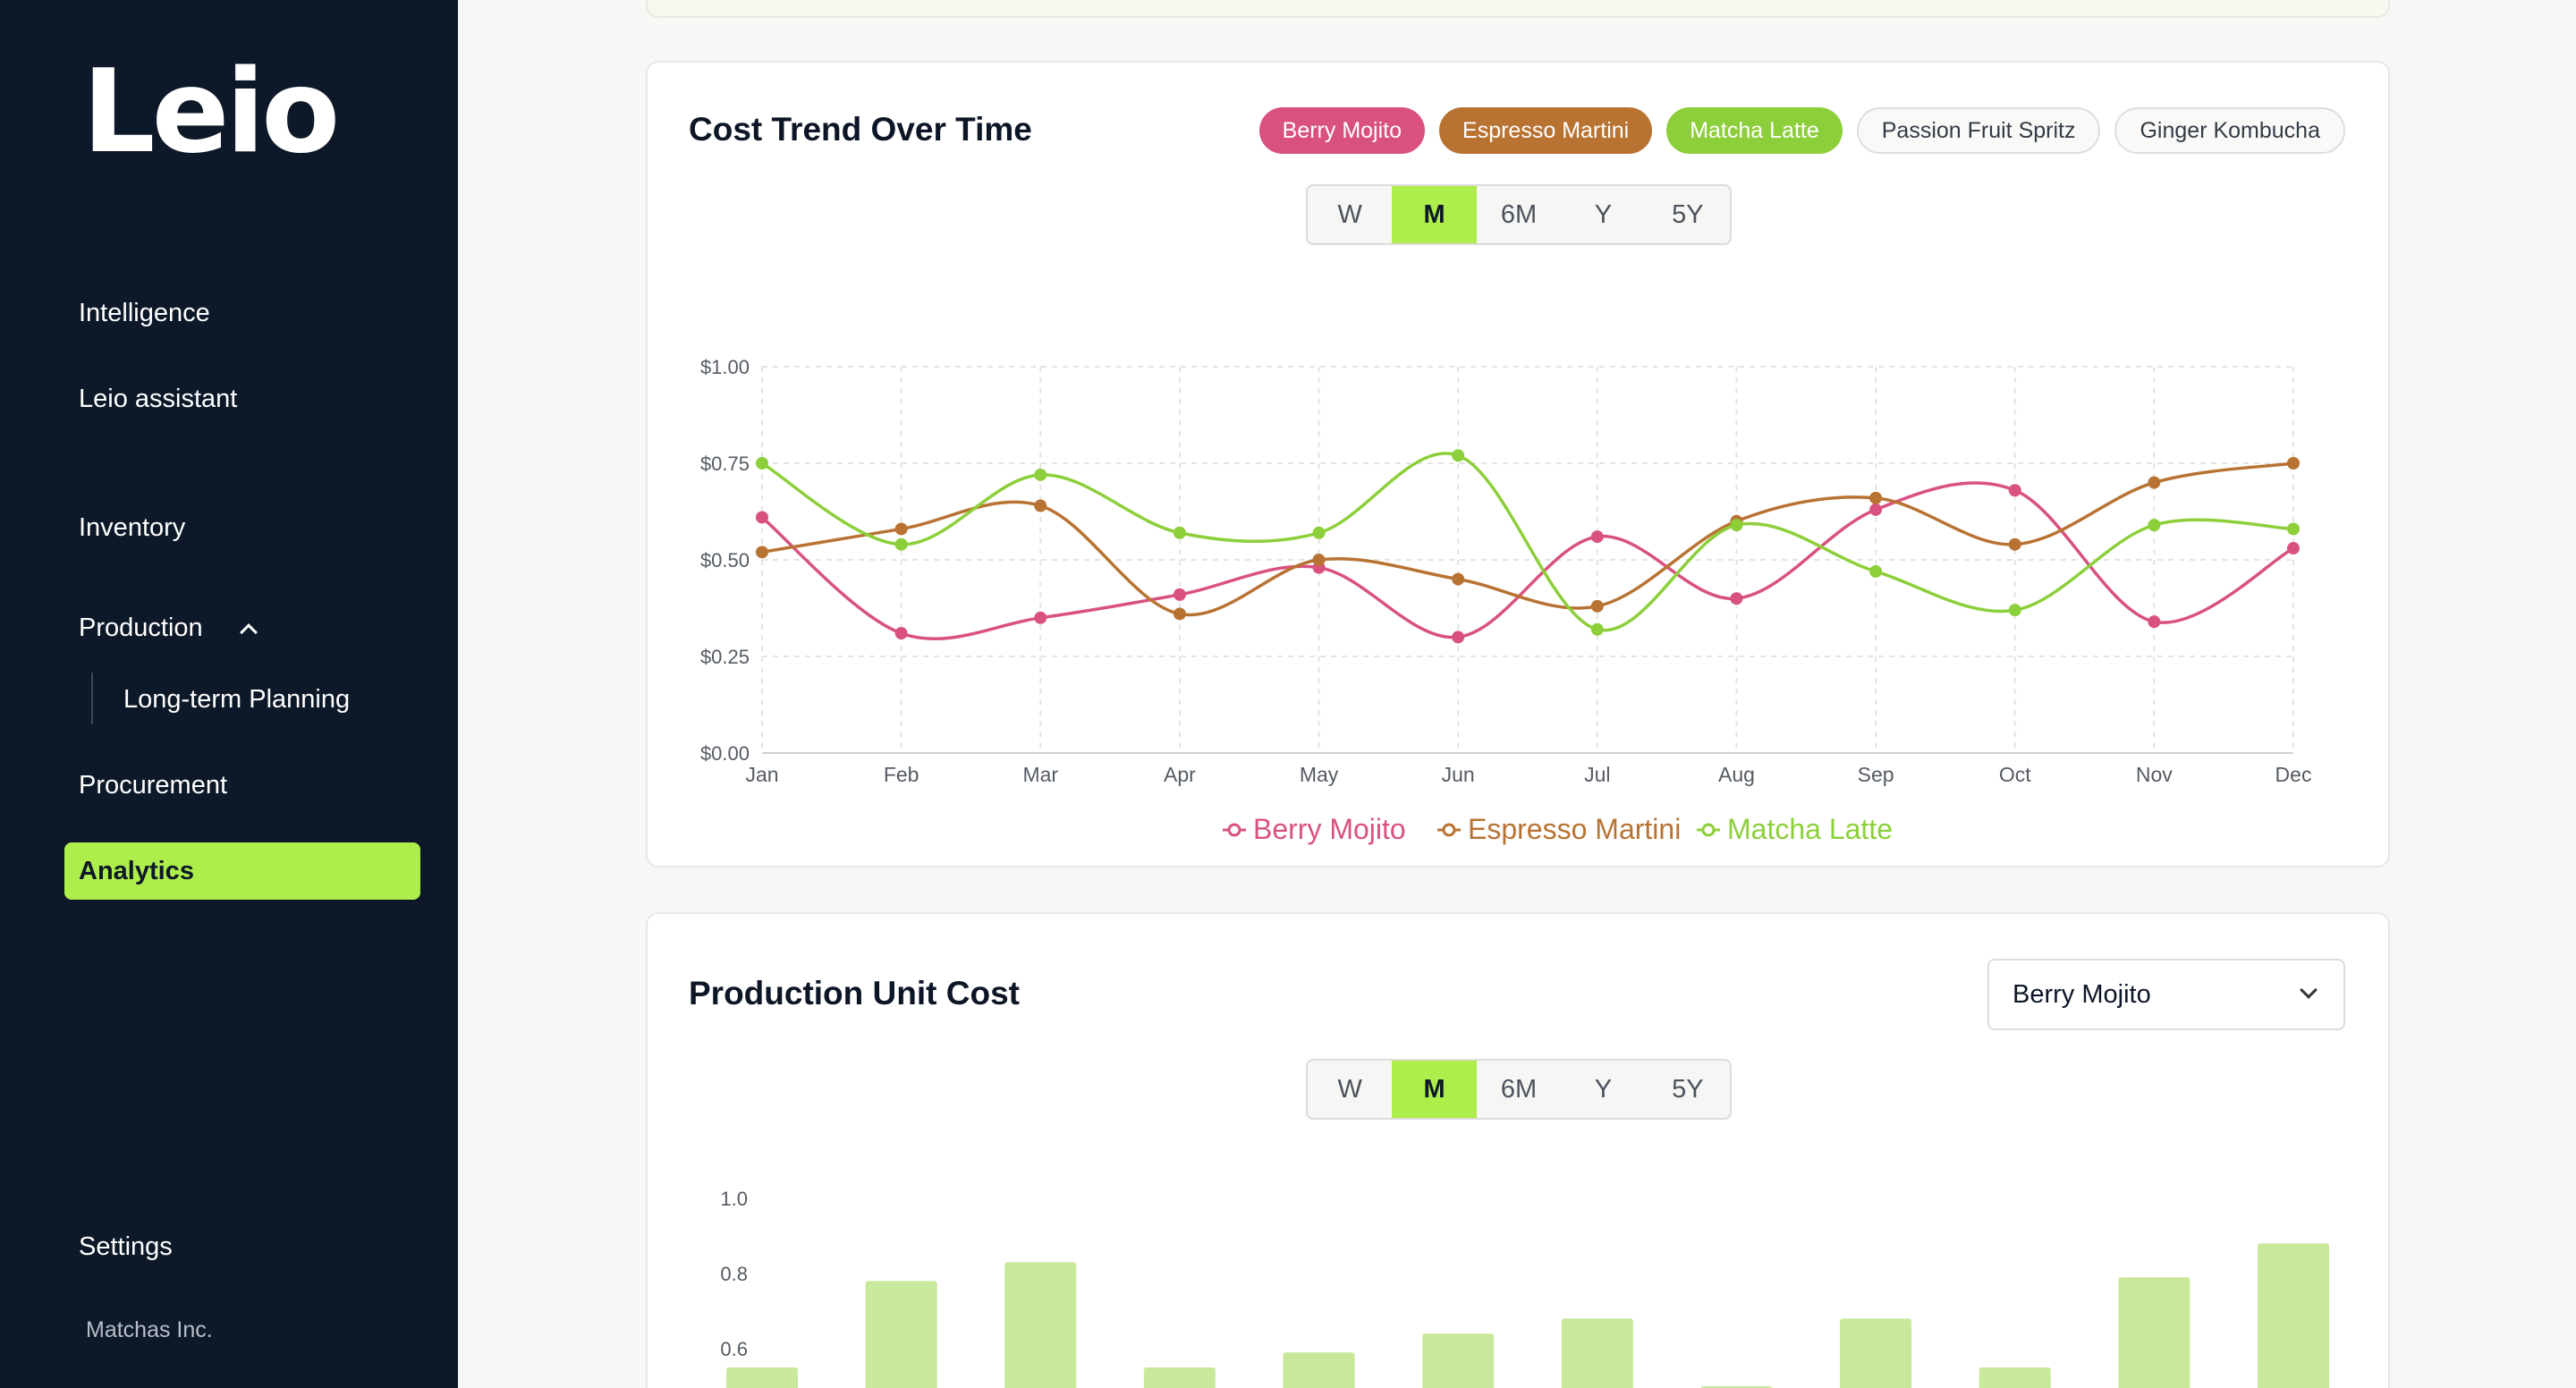 The height and width of the screenshot is (1388, 2576). I want to click on x-tick-label: Sep, so click(1876, 775).